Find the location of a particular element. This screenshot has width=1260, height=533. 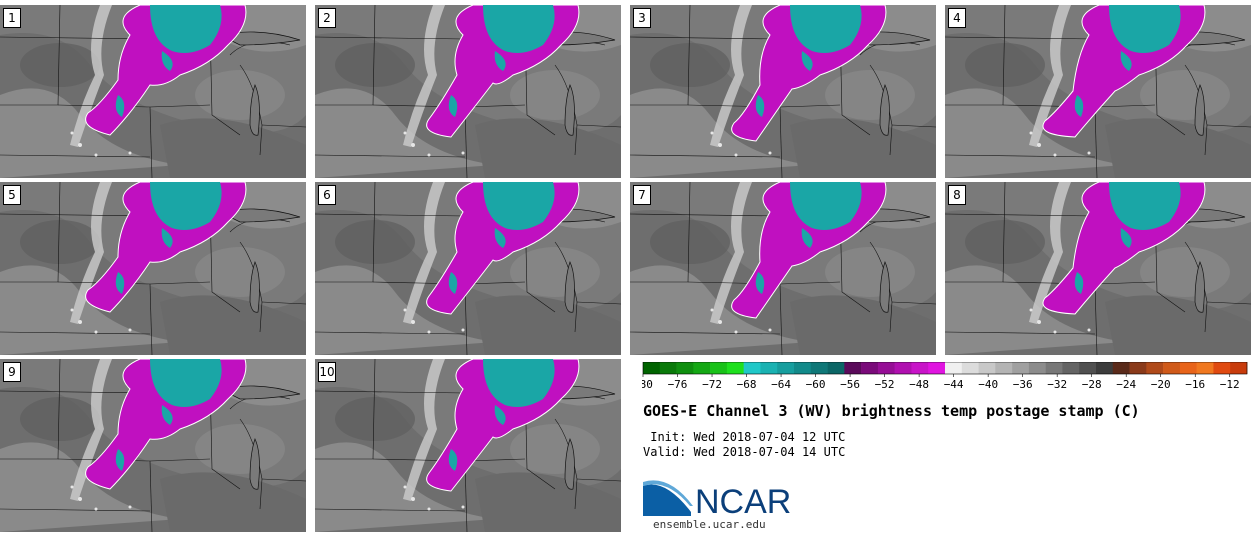

ensemble-member-panel: 6 is located at coordinates (468, 268).